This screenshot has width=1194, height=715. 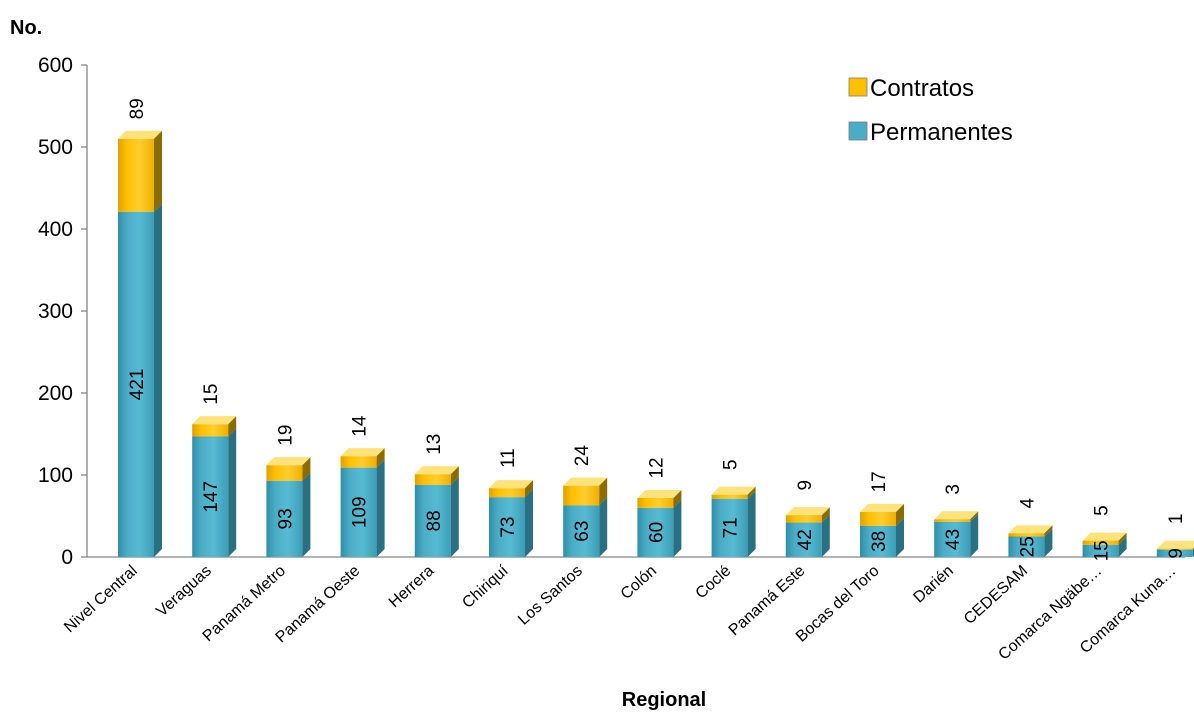 I want to click on bar-group: 25 4, so click(x=1030, y=527).